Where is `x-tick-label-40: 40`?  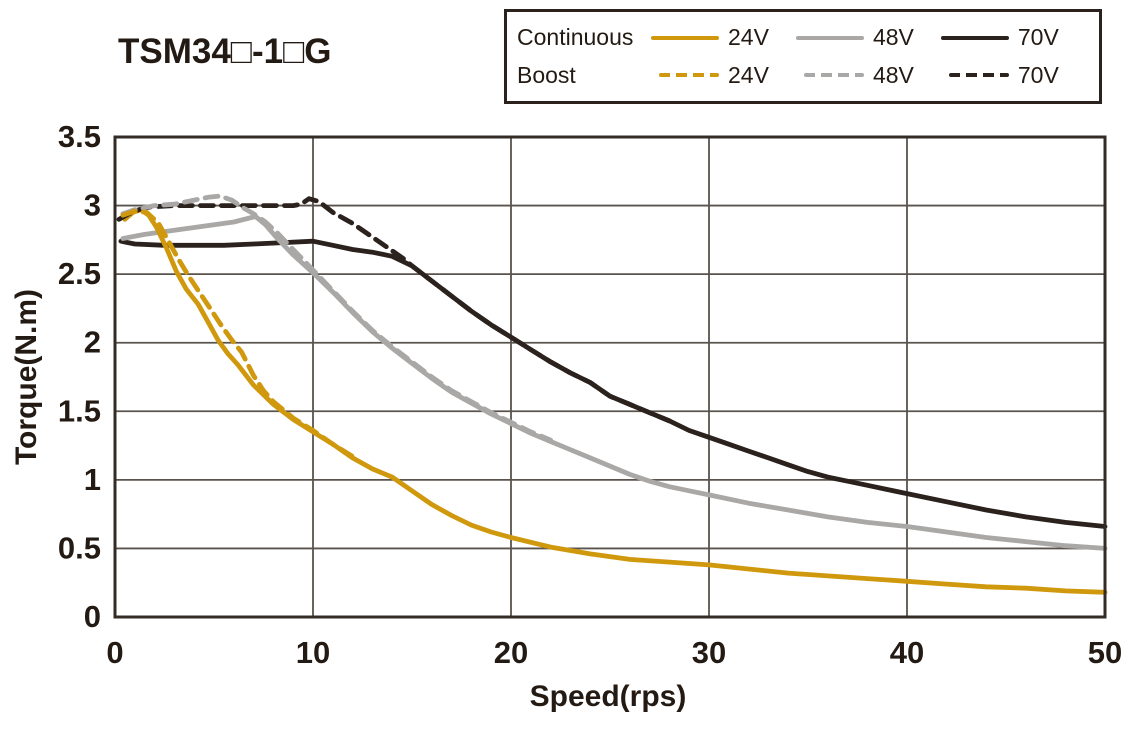 x-tick-label-40: 40 is located at coordinates (907, 652).